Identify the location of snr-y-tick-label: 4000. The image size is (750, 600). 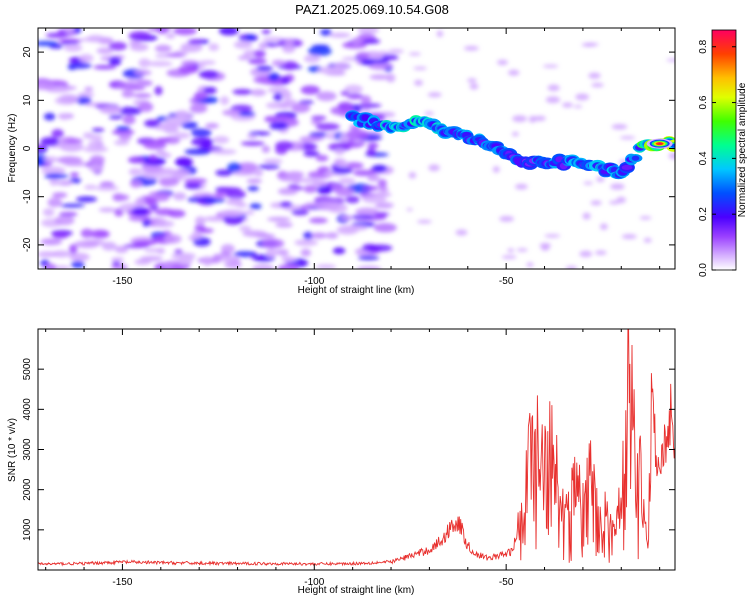
(27, 409).